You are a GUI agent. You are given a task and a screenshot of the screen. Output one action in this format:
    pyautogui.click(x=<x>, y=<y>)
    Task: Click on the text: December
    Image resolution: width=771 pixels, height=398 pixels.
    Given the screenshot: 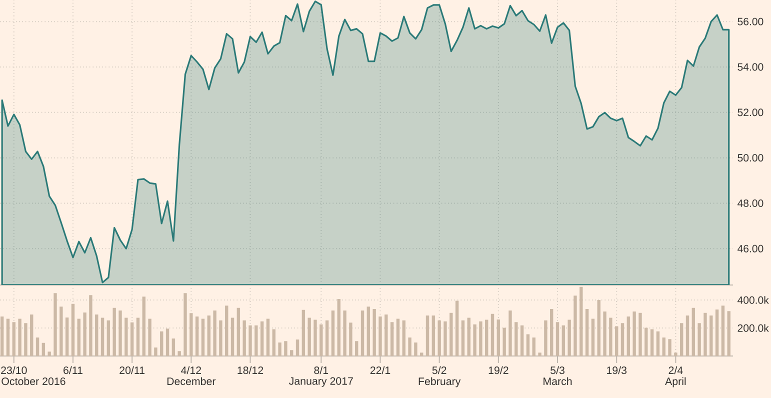 What is the action you would take?
    pyautogui.click(x=191, y=381)
    